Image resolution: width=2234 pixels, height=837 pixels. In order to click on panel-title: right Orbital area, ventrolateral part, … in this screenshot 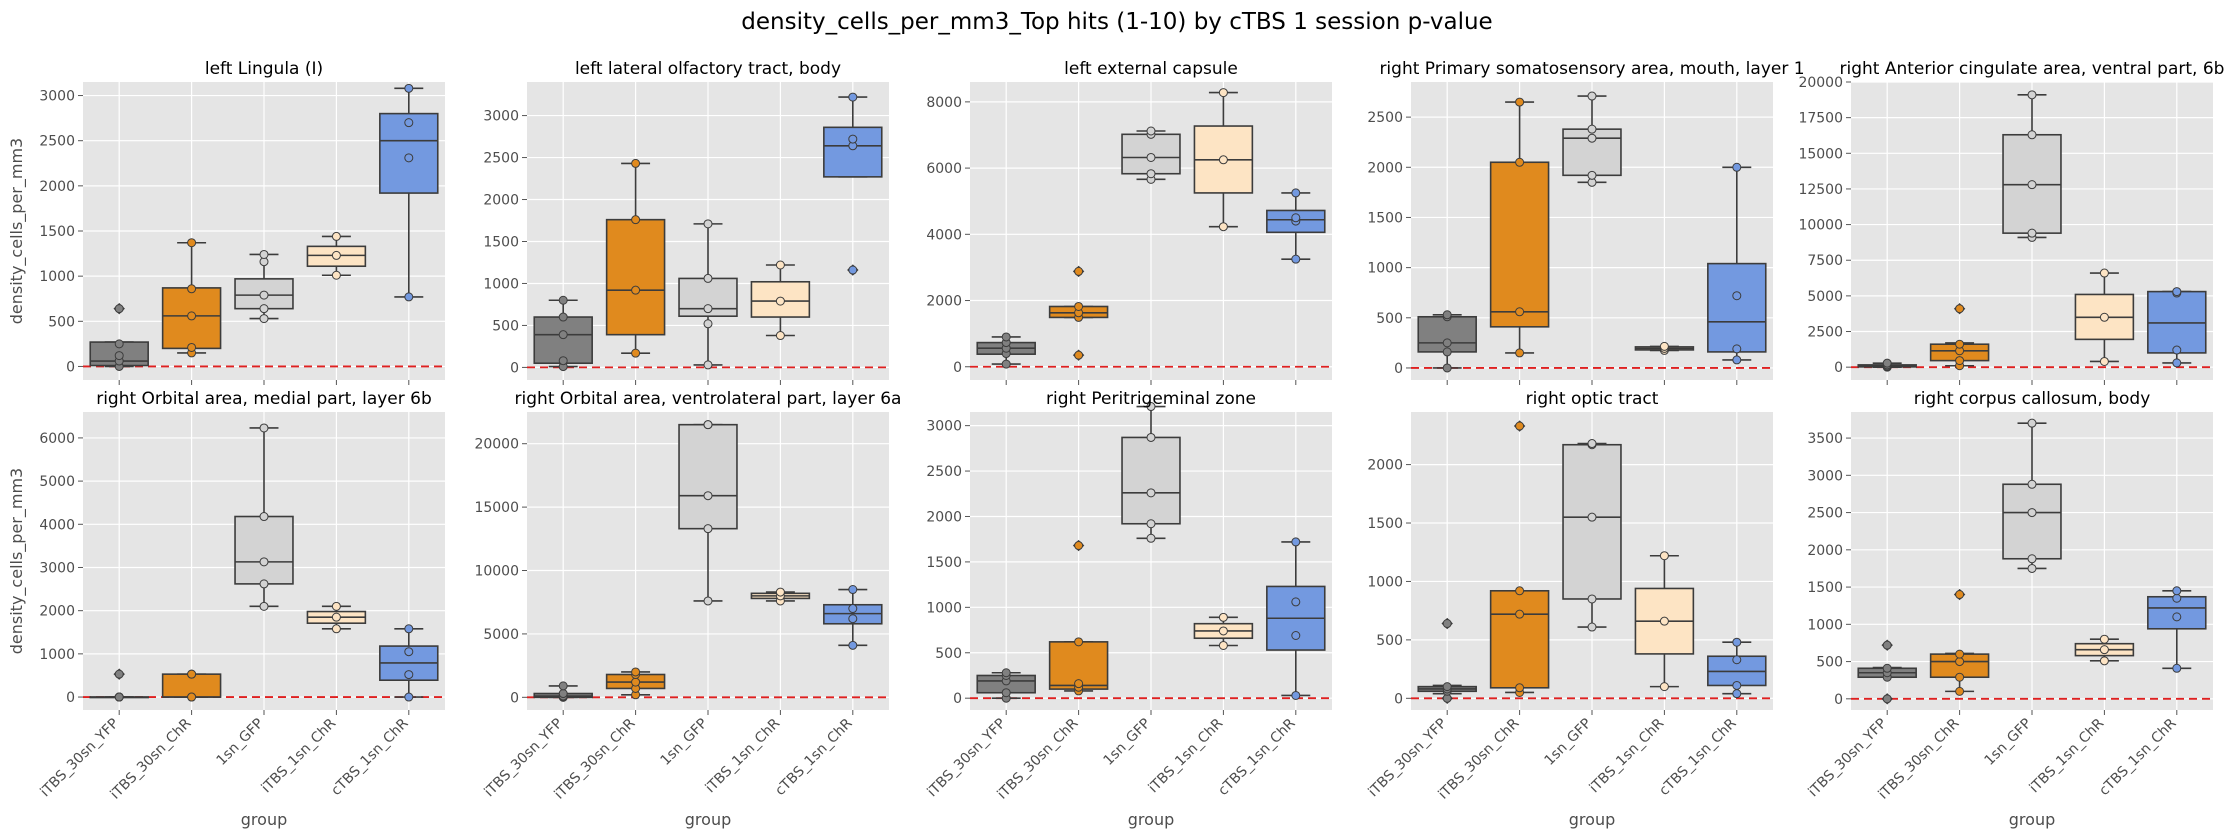, I will do `click(708, 399)`.